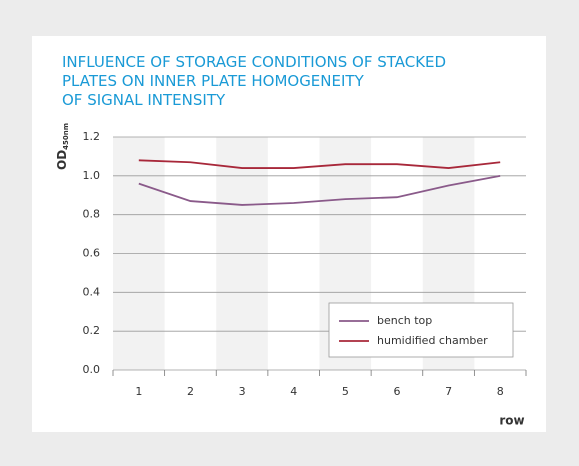  I want to click on y-axis-label-main: OD, so click(62, 160).